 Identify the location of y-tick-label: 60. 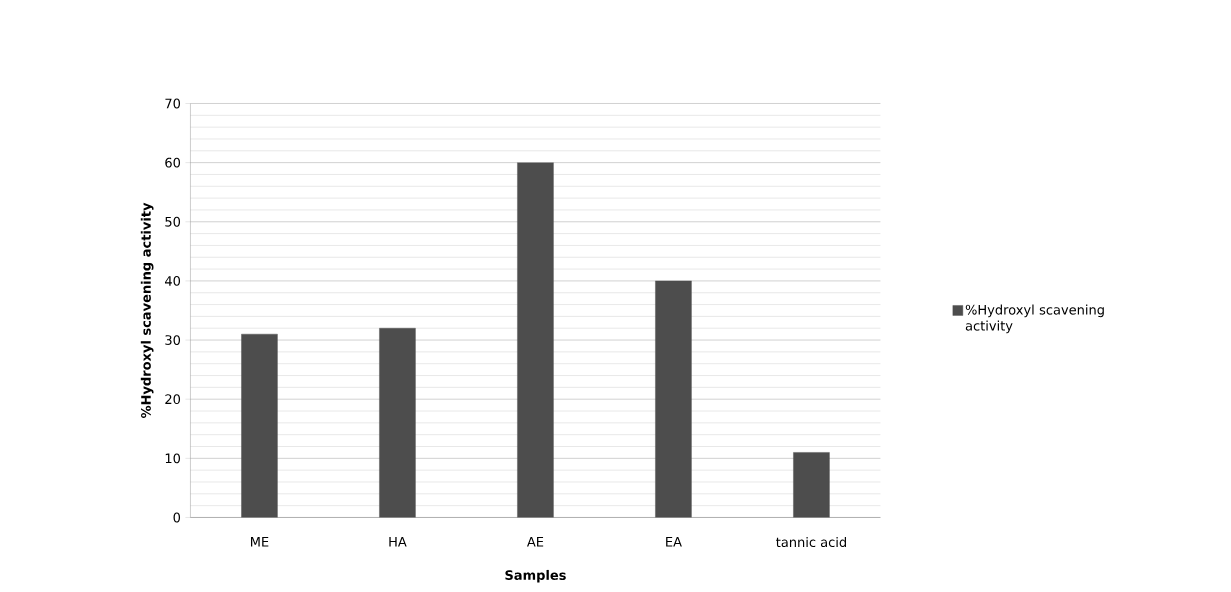
(173, 162).